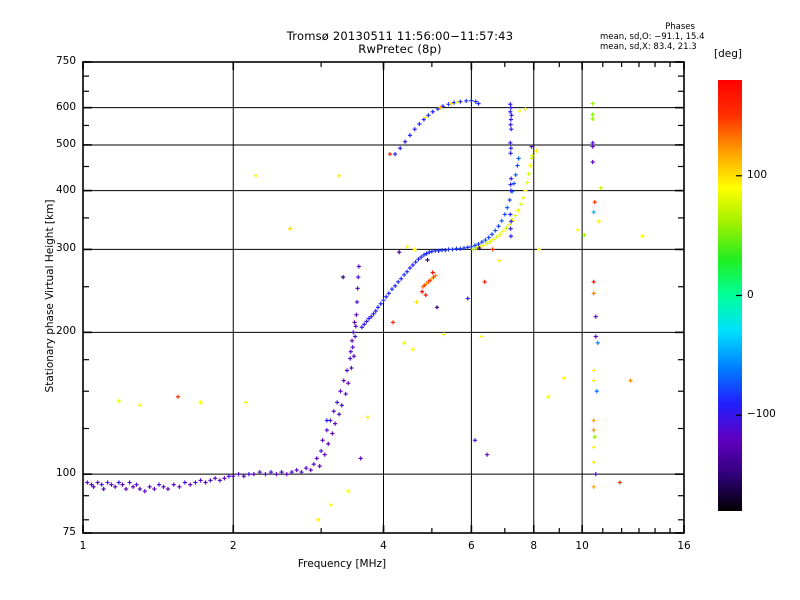 Image resolution: width=800 pixels, height=600 pixels. What do you see at coordinates (680, 27) in the screenshot?
I see `stats-heading: Phases` at bounding box center [680, 27].